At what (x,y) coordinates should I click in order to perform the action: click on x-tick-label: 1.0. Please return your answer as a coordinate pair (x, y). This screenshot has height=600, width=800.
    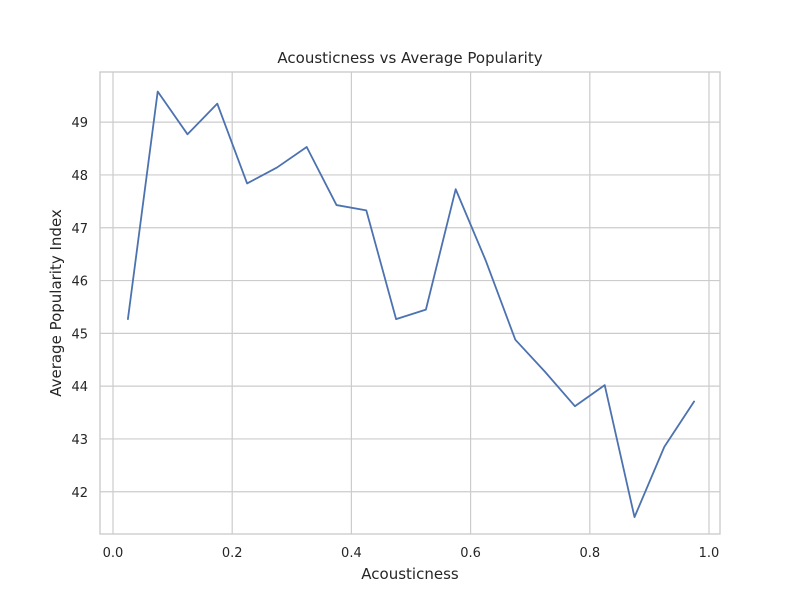
    Looking at the image, I should click on (709, 553).